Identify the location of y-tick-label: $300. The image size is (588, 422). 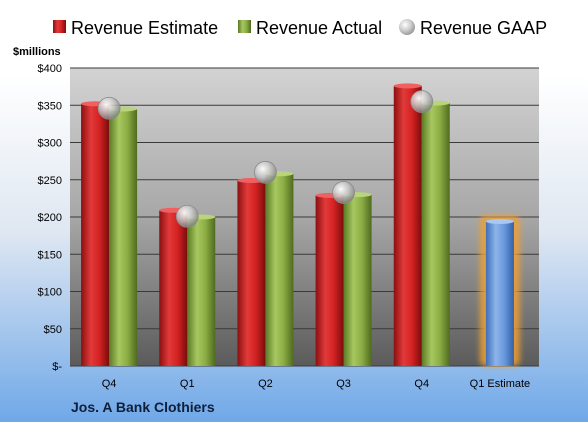
(50, 144).